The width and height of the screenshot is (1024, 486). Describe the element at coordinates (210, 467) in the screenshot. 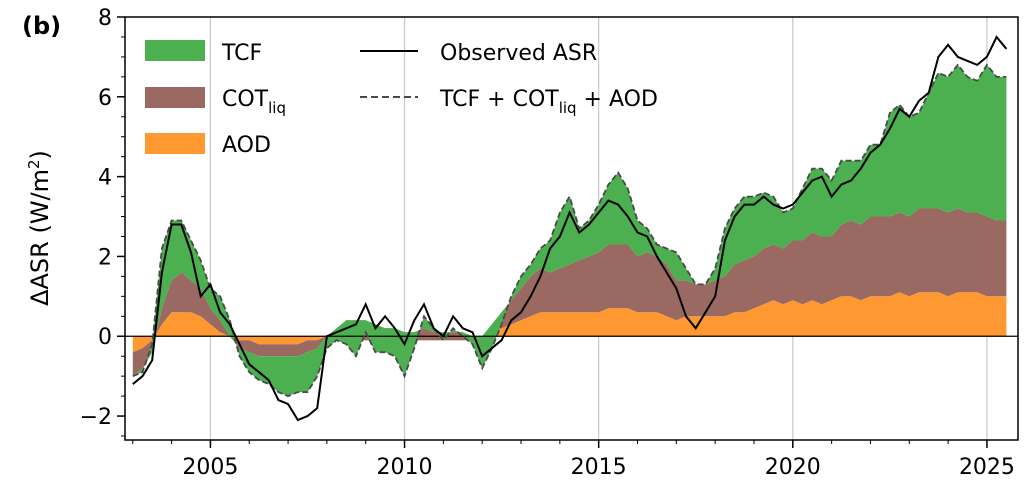

I see `x-tick-label-2005: 2005` at that location.